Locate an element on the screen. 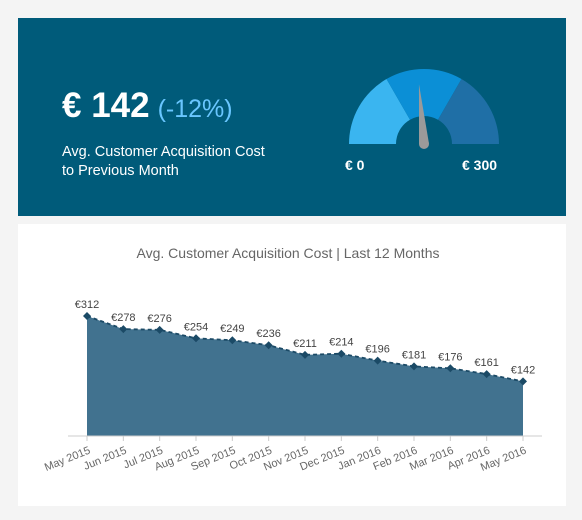 The image size is (582, 520). data-label: €254 is located at coordinates (196, 327).